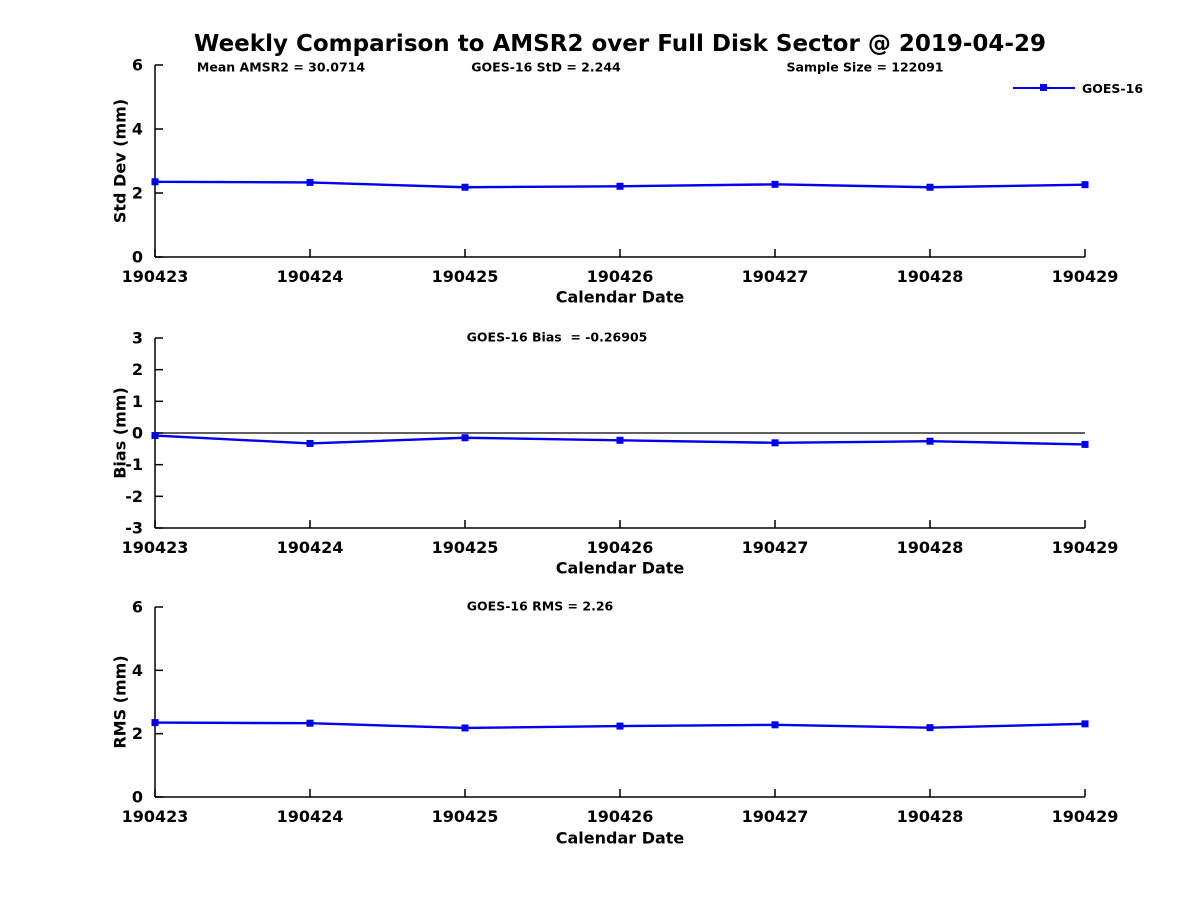 Image resolution: width=1200 pixels, height=900 pixels. I want to click on legend-line-sample, so click(1044, 88).